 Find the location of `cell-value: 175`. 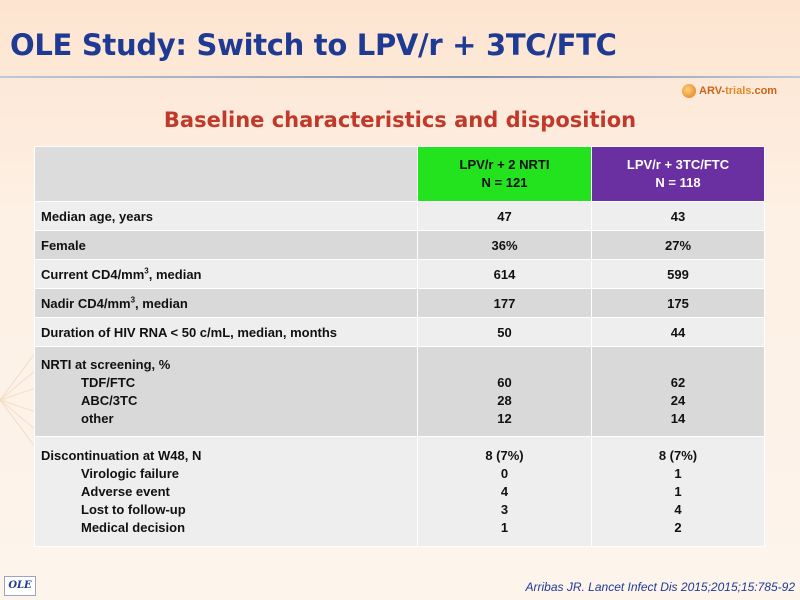

cell-value: 175 is located at coordinates (678, 303).